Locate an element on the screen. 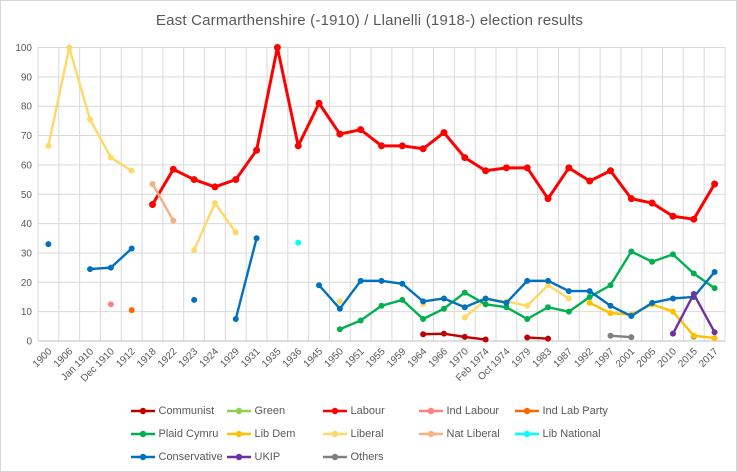  svg-text: 1924 is located at coordinates (210, 358).